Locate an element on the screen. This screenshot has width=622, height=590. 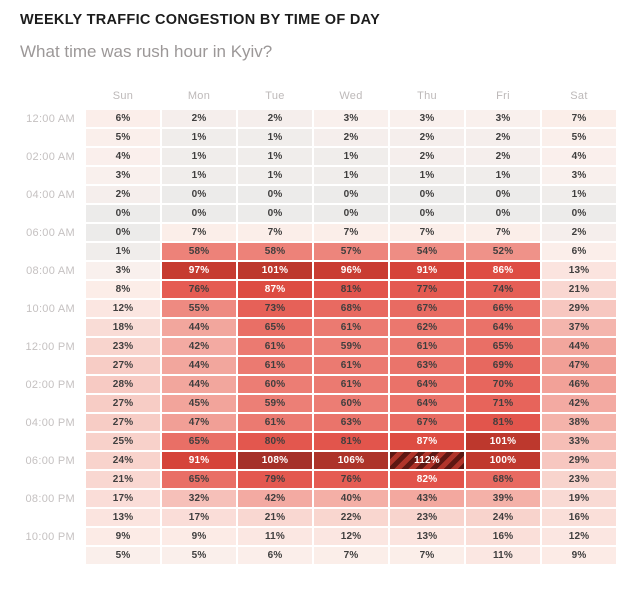
heatmap-cell: 47% is located at coordinates (199, 422).